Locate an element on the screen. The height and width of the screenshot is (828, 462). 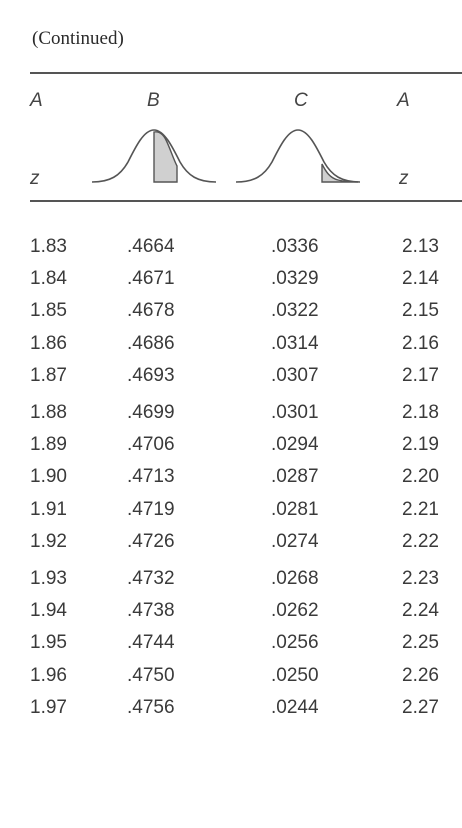
z-cell: 1.97 is located at coordinates (48, 707).